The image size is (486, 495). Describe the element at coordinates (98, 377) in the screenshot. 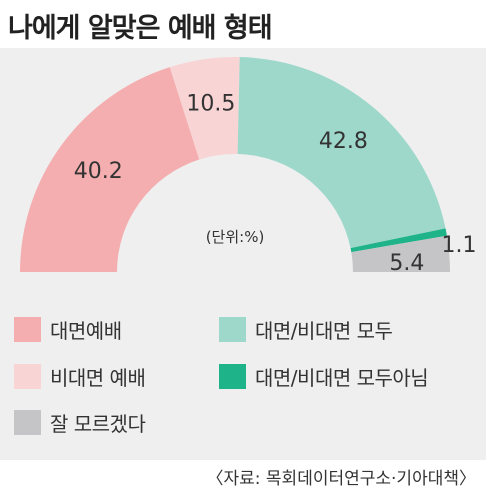

I see `legend-label: 비대면 예배` at that location.